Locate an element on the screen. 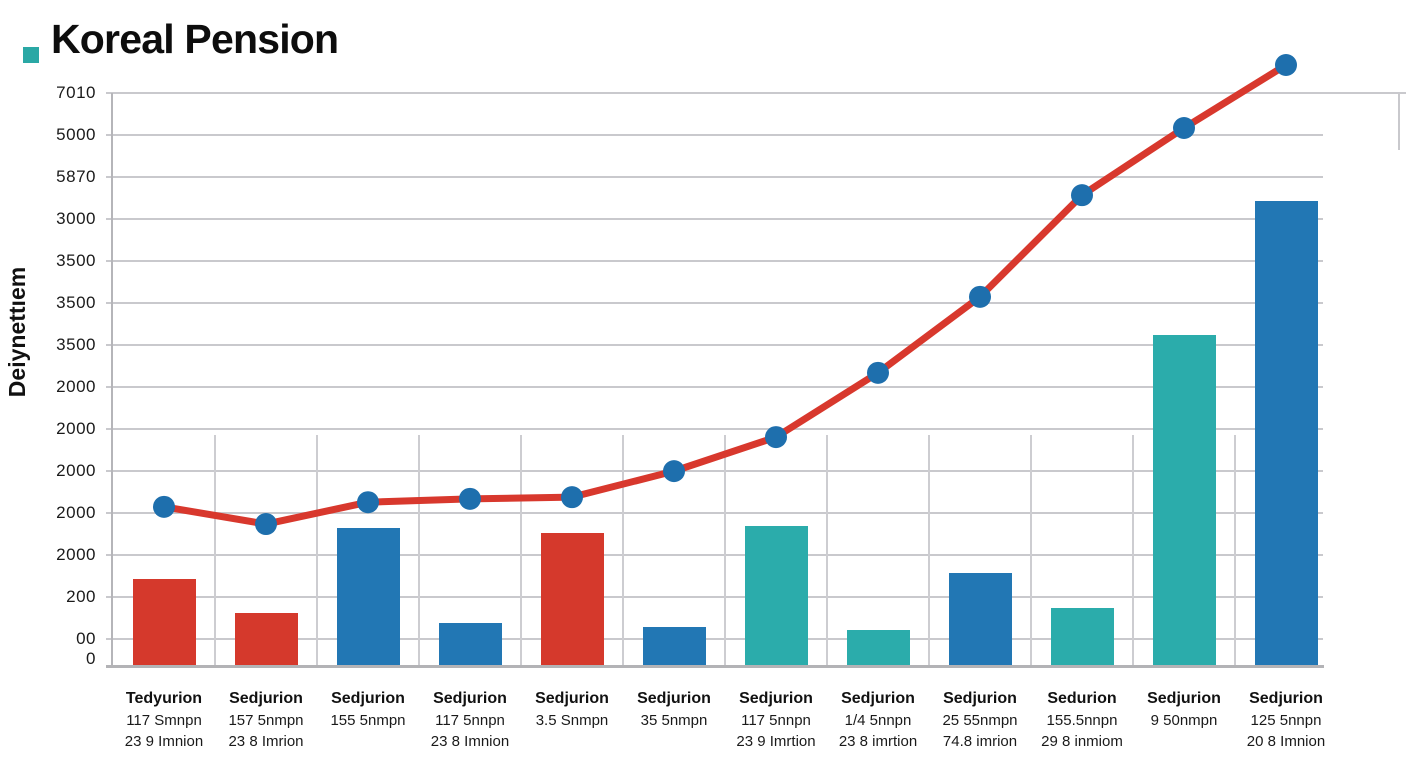  x-category-label: Sedjurion 125 5nnpn 20 8 Imnion is located at coordinates (1286, 720).